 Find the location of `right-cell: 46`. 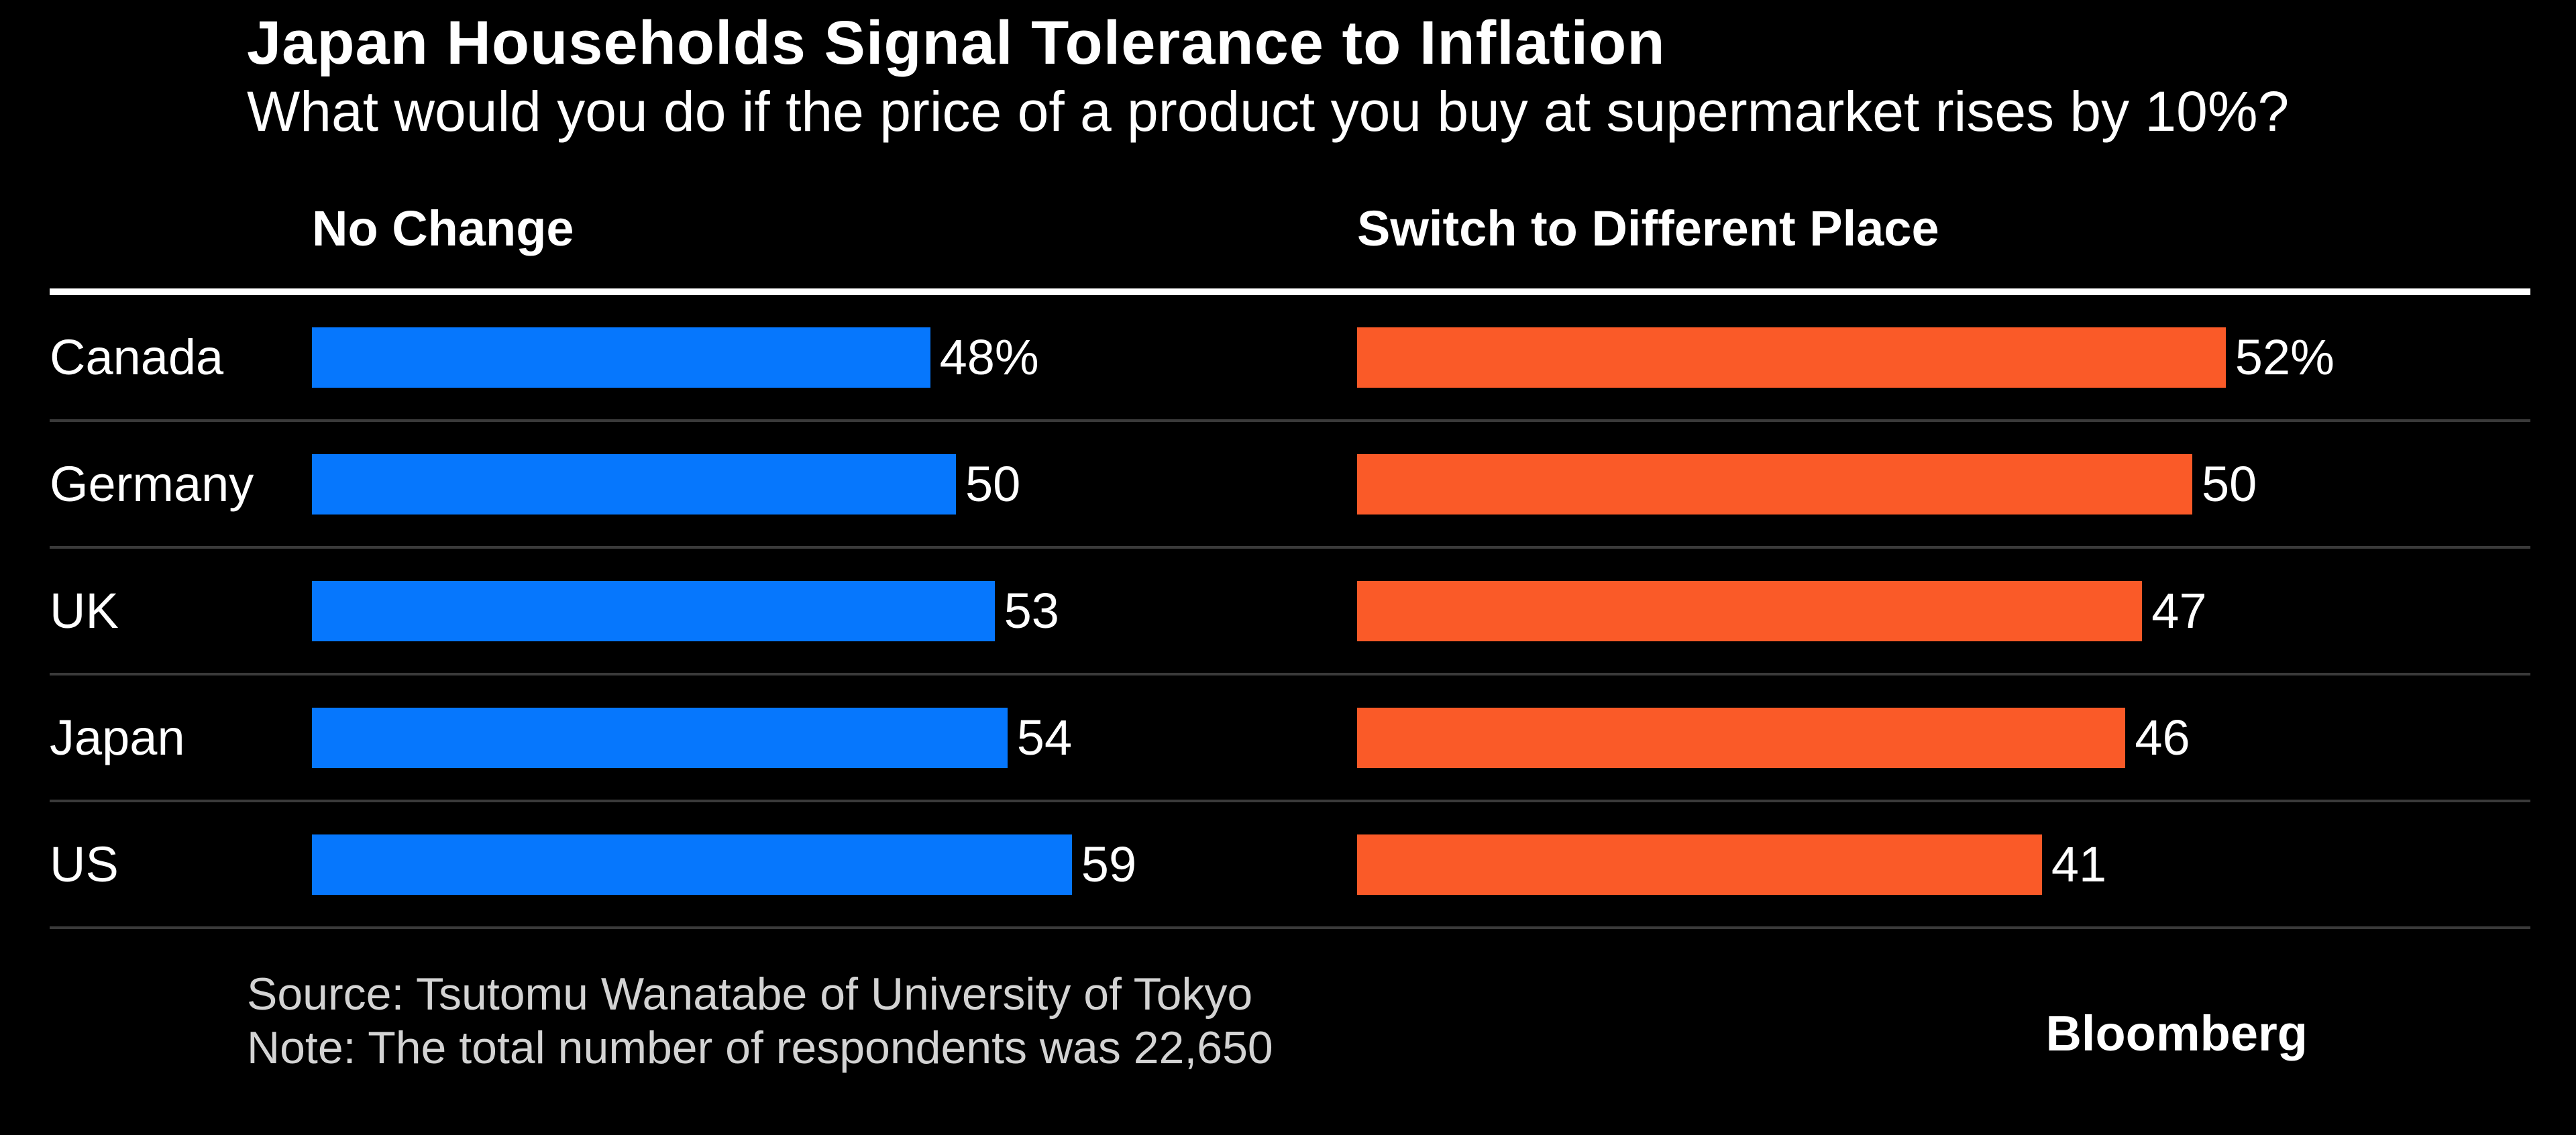

right-cell: 46 is located at coordinates (1943, 737).